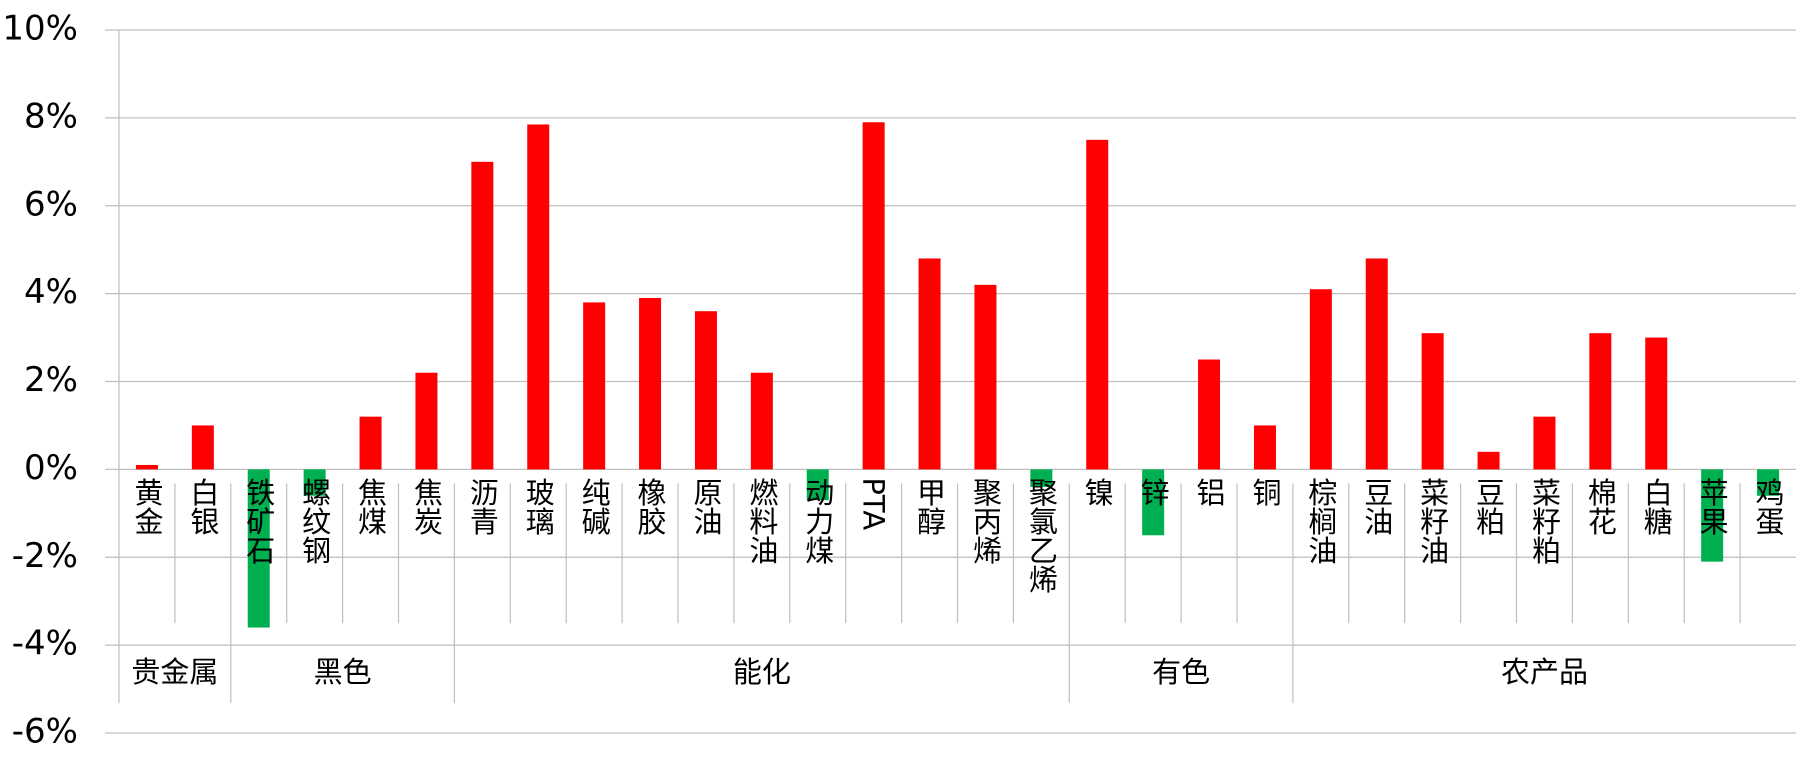 Image resolution: width=1807 pixels, height=764 pixels. What do you see at coordinates (259, 520) in the screenshot?
I see `x-tick-label: 铁矿石` at bounding box center [259, 520].